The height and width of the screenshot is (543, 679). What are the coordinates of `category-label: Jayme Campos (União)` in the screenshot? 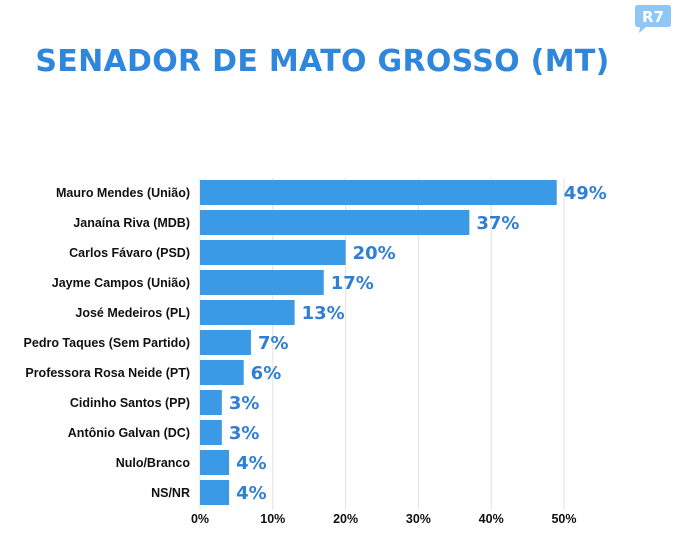 It's located at (121, 283).